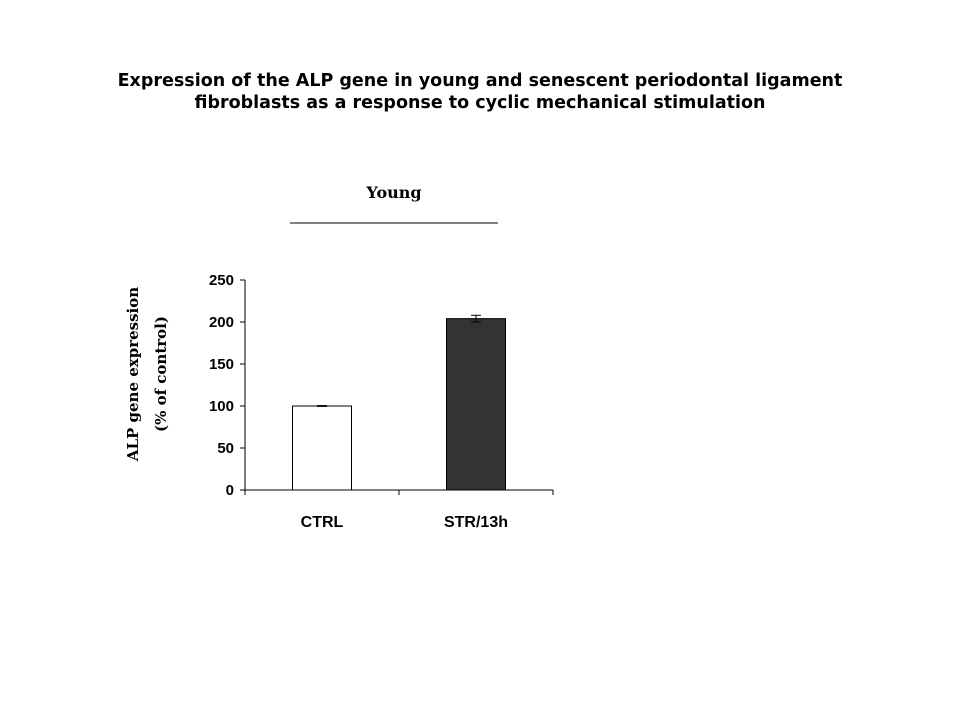 The height and width of the screenshot is (720, 960). What do you see at coordinates (221, 406) in the screenshot?
I see `y-tick-label: 100` at bounding box center [221, 406].